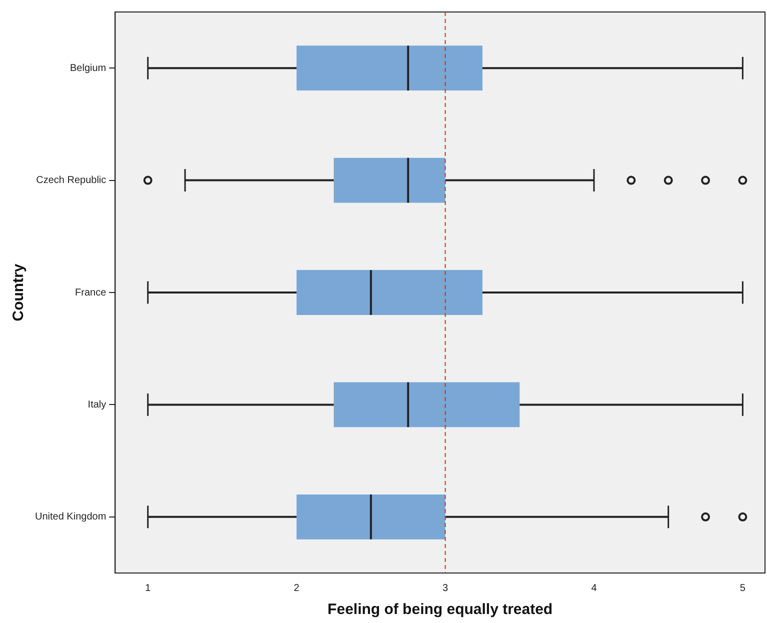 The height and width of the screenshot is (623, 767). I want to click on y-axis-title: Country, so click(19, 292).